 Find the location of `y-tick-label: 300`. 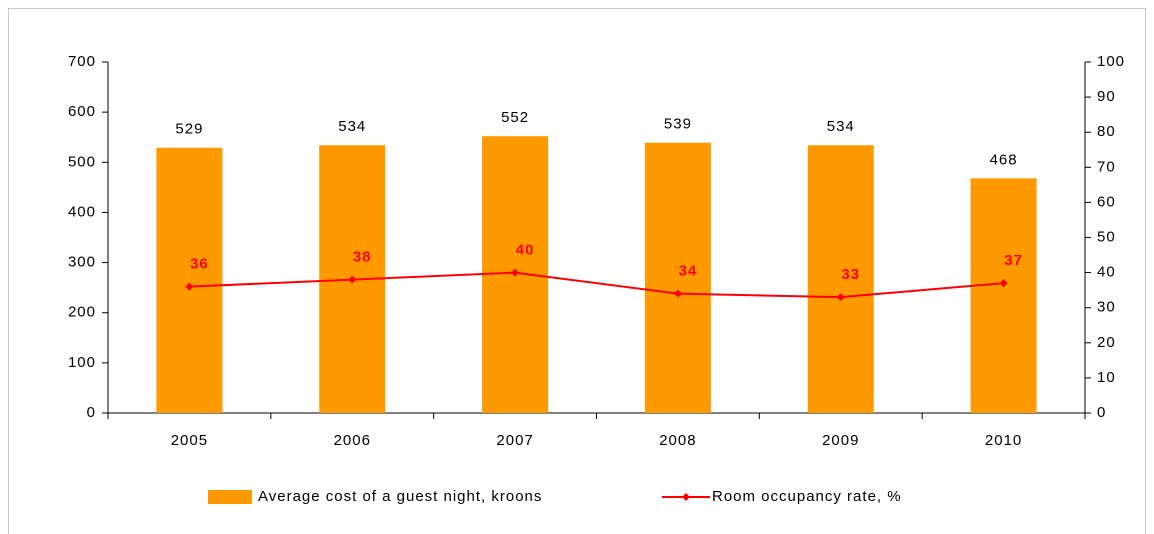

y-tick-label: 300 is located at coordinates (82, 262).